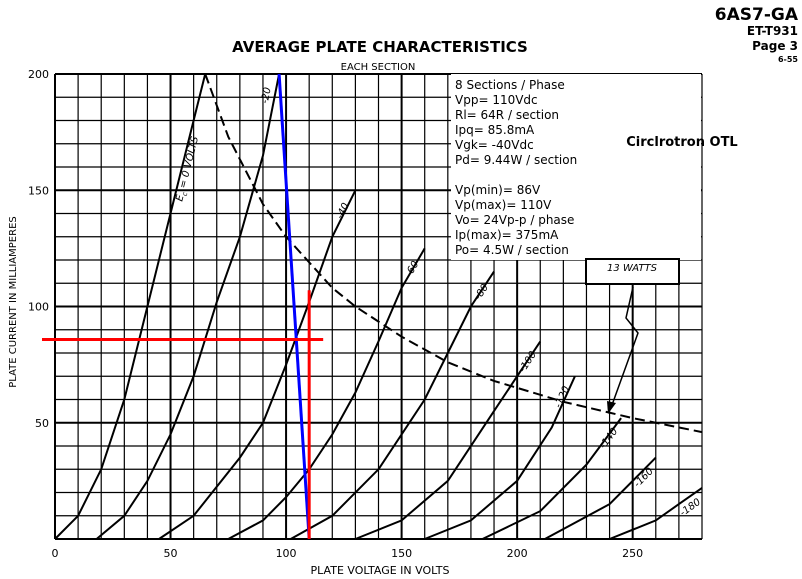 This screenshot has height=579, width=802. What do you see at coordinates (507, 115) in the screenshot?
I see `param-line: Rl= 64R / section` at bounding box center [507, 115].